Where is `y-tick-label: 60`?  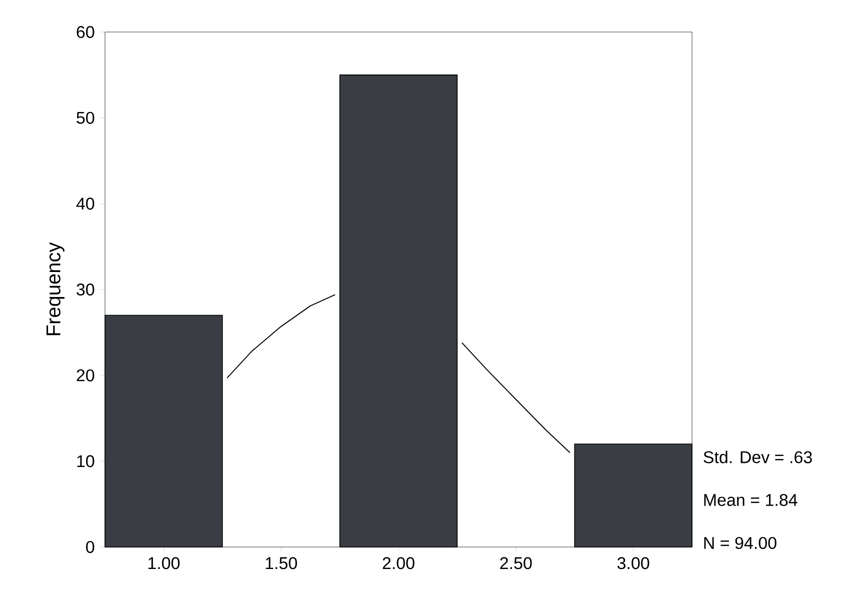
y-tick-label: 60 is located at coordinates (85, 32).